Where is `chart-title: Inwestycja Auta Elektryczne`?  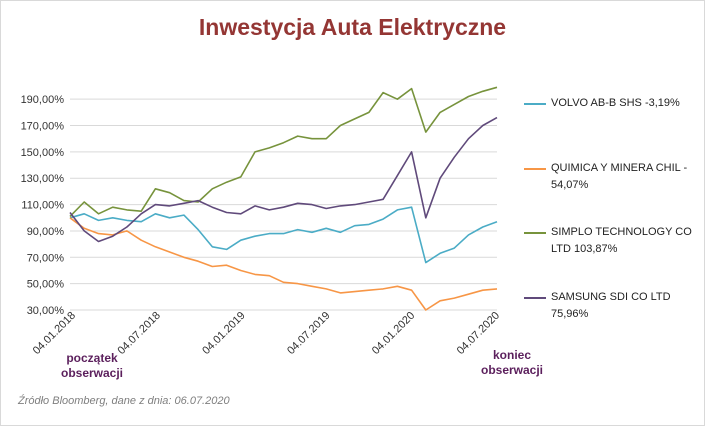
chart-title: Inwestycja Auta Elektryczne is located at coordinates (352, 27).